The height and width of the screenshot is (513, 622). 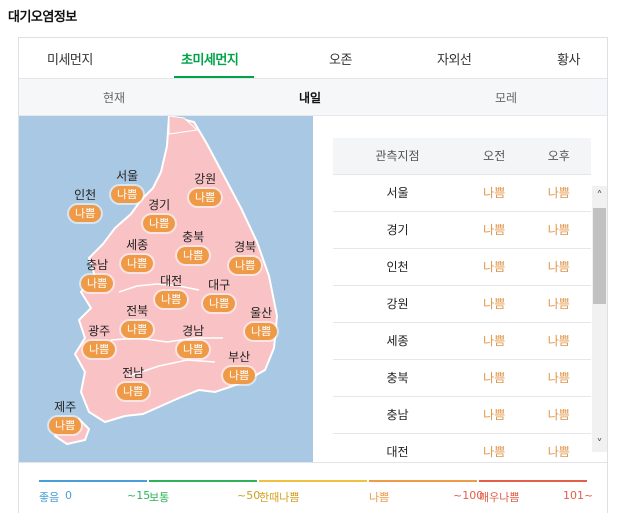 What do you see at coordinates (249, 495) in the screenshot?
I see `legend-min-temp-bad: ~50` at bounding box center [249, 495].